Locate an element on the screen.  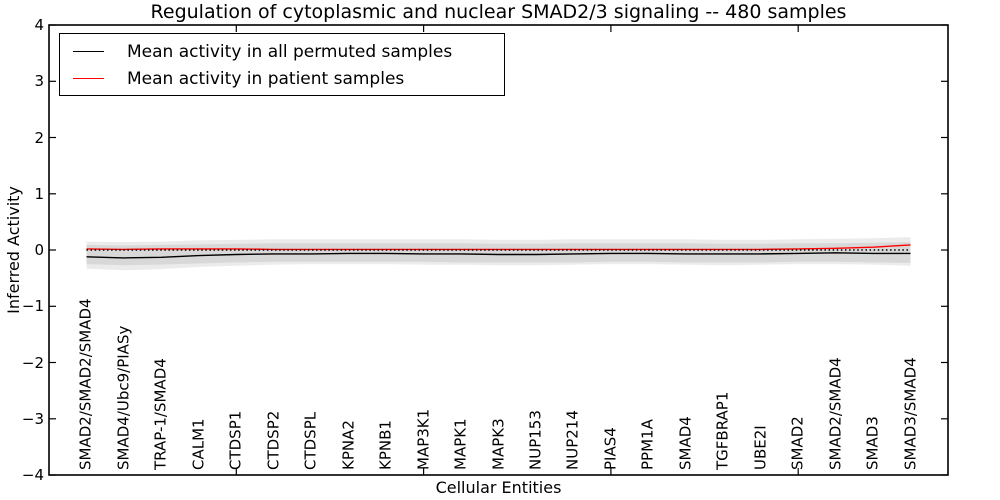
permuted-line-sample is located at coordinates (88, 51).